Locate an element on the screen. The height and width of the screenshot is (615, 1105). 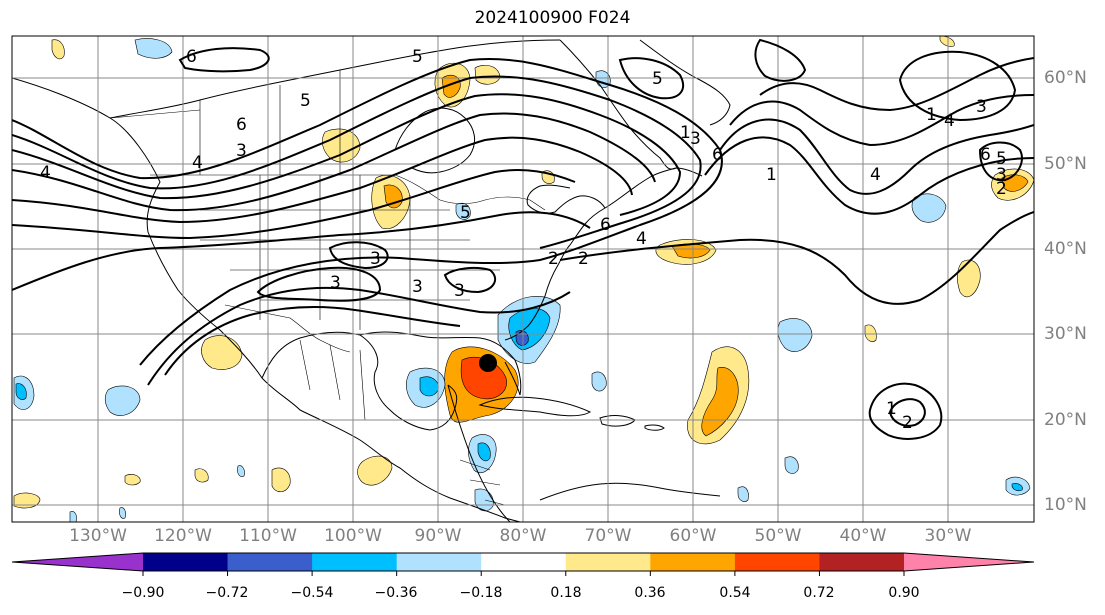
colorbar-tick-label: −0.36 is located at coordinates (396, 593).